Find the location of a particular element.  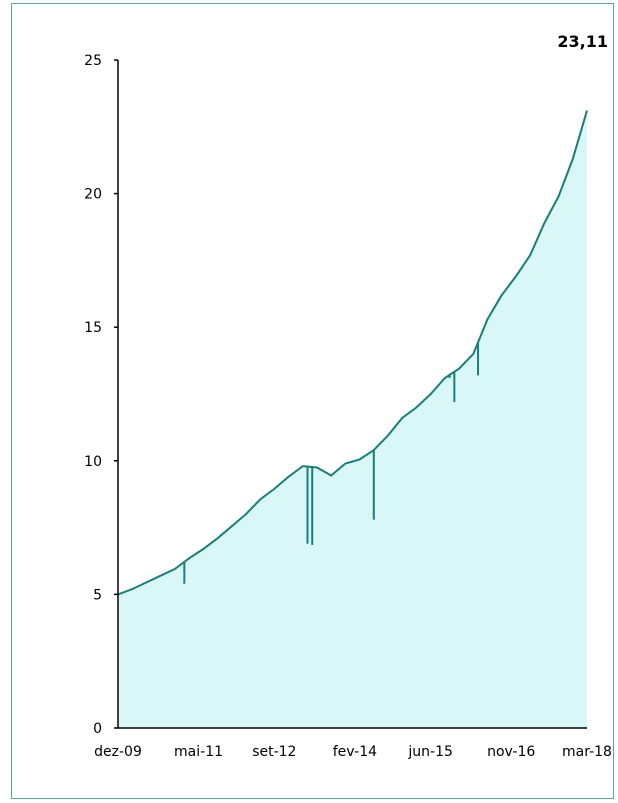

y-tick-label: 10 is located at coordinates (93, 462).